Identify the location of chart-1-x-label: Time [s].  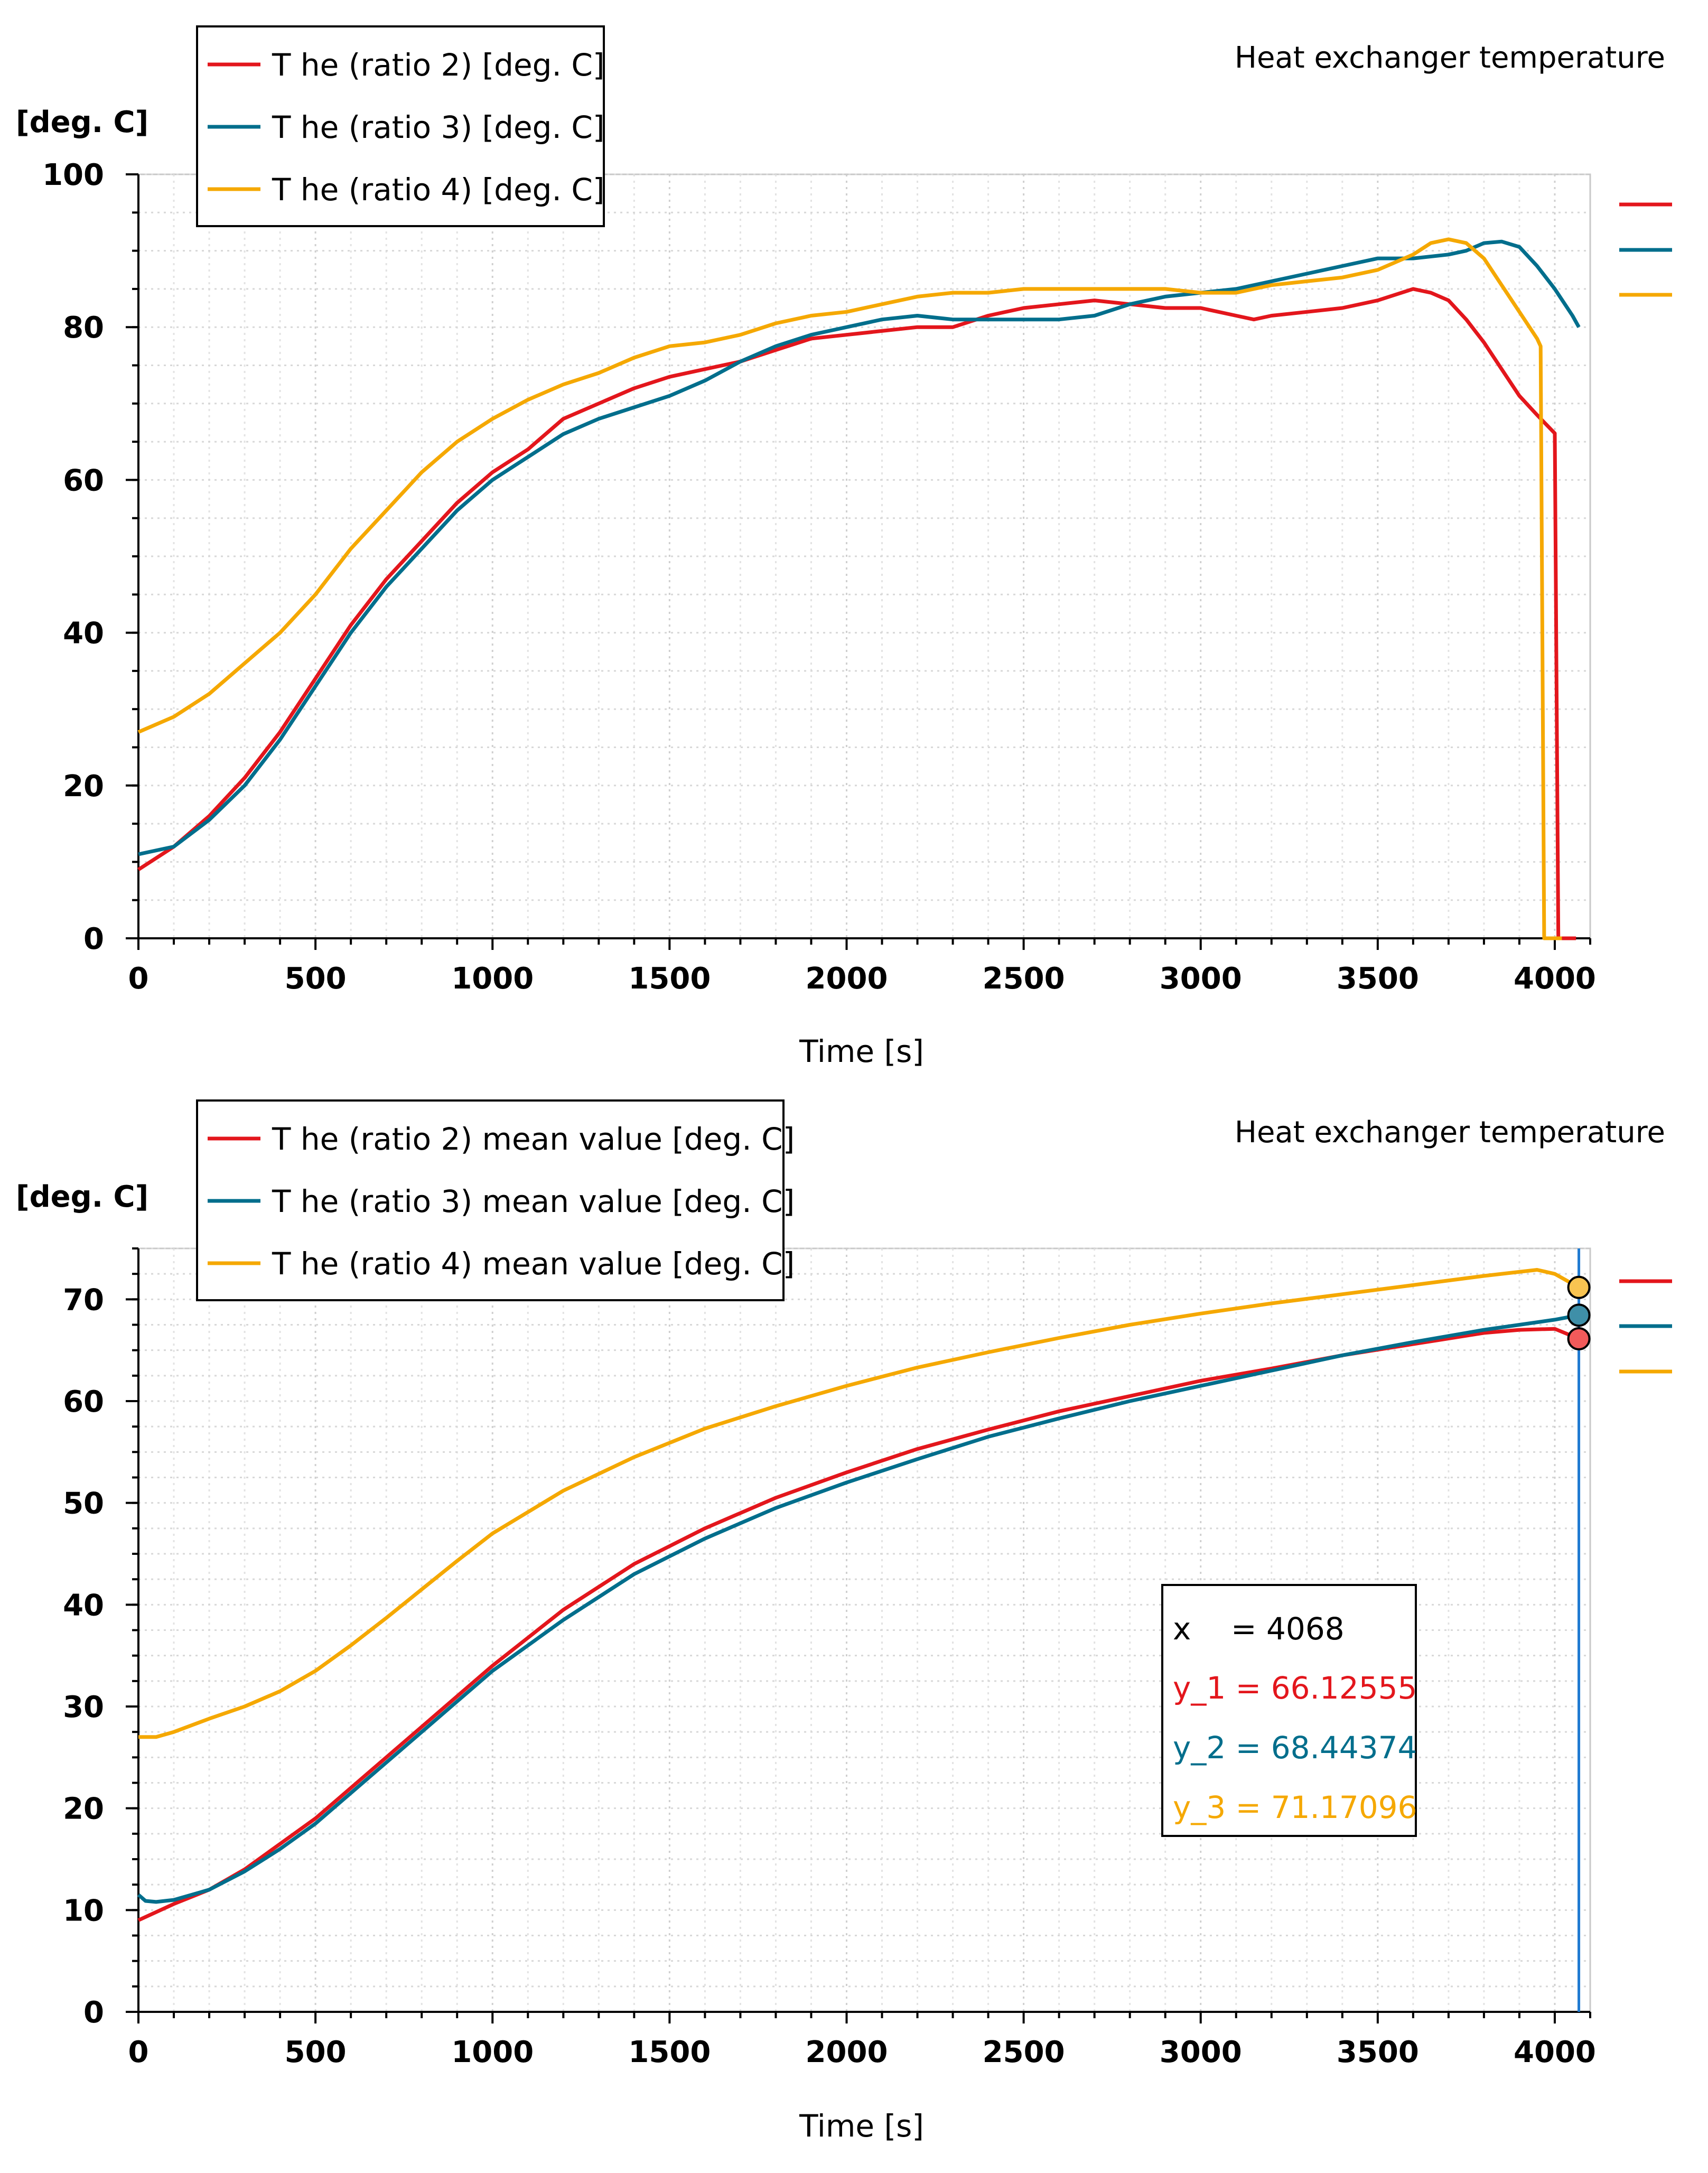
(861, 1051).